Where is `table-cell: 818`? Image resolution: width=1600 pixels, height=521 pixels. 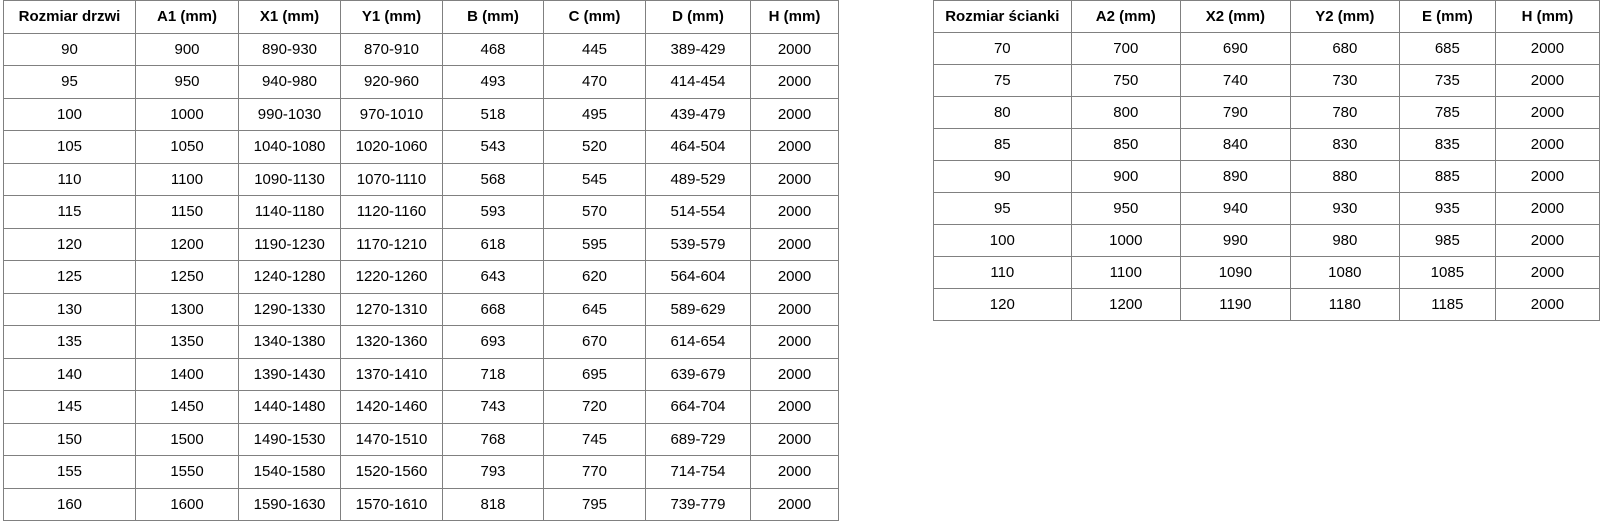
table-cell: 818 is located at coordinates (493, 504).